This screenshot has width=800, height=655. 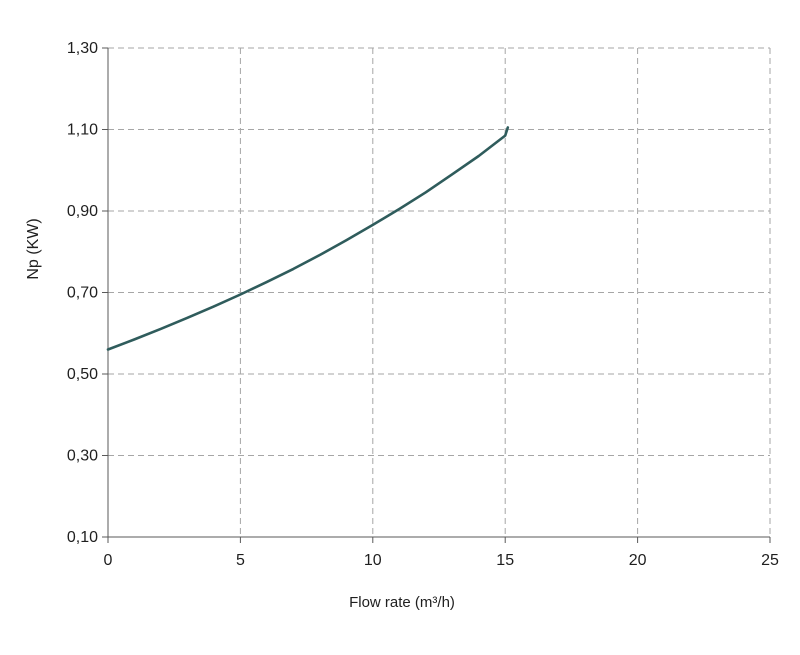 What do you see at coordinates (770, 560) in the screenshot?
I see `x-tick-label: 25` at bounding box center [770, 560].